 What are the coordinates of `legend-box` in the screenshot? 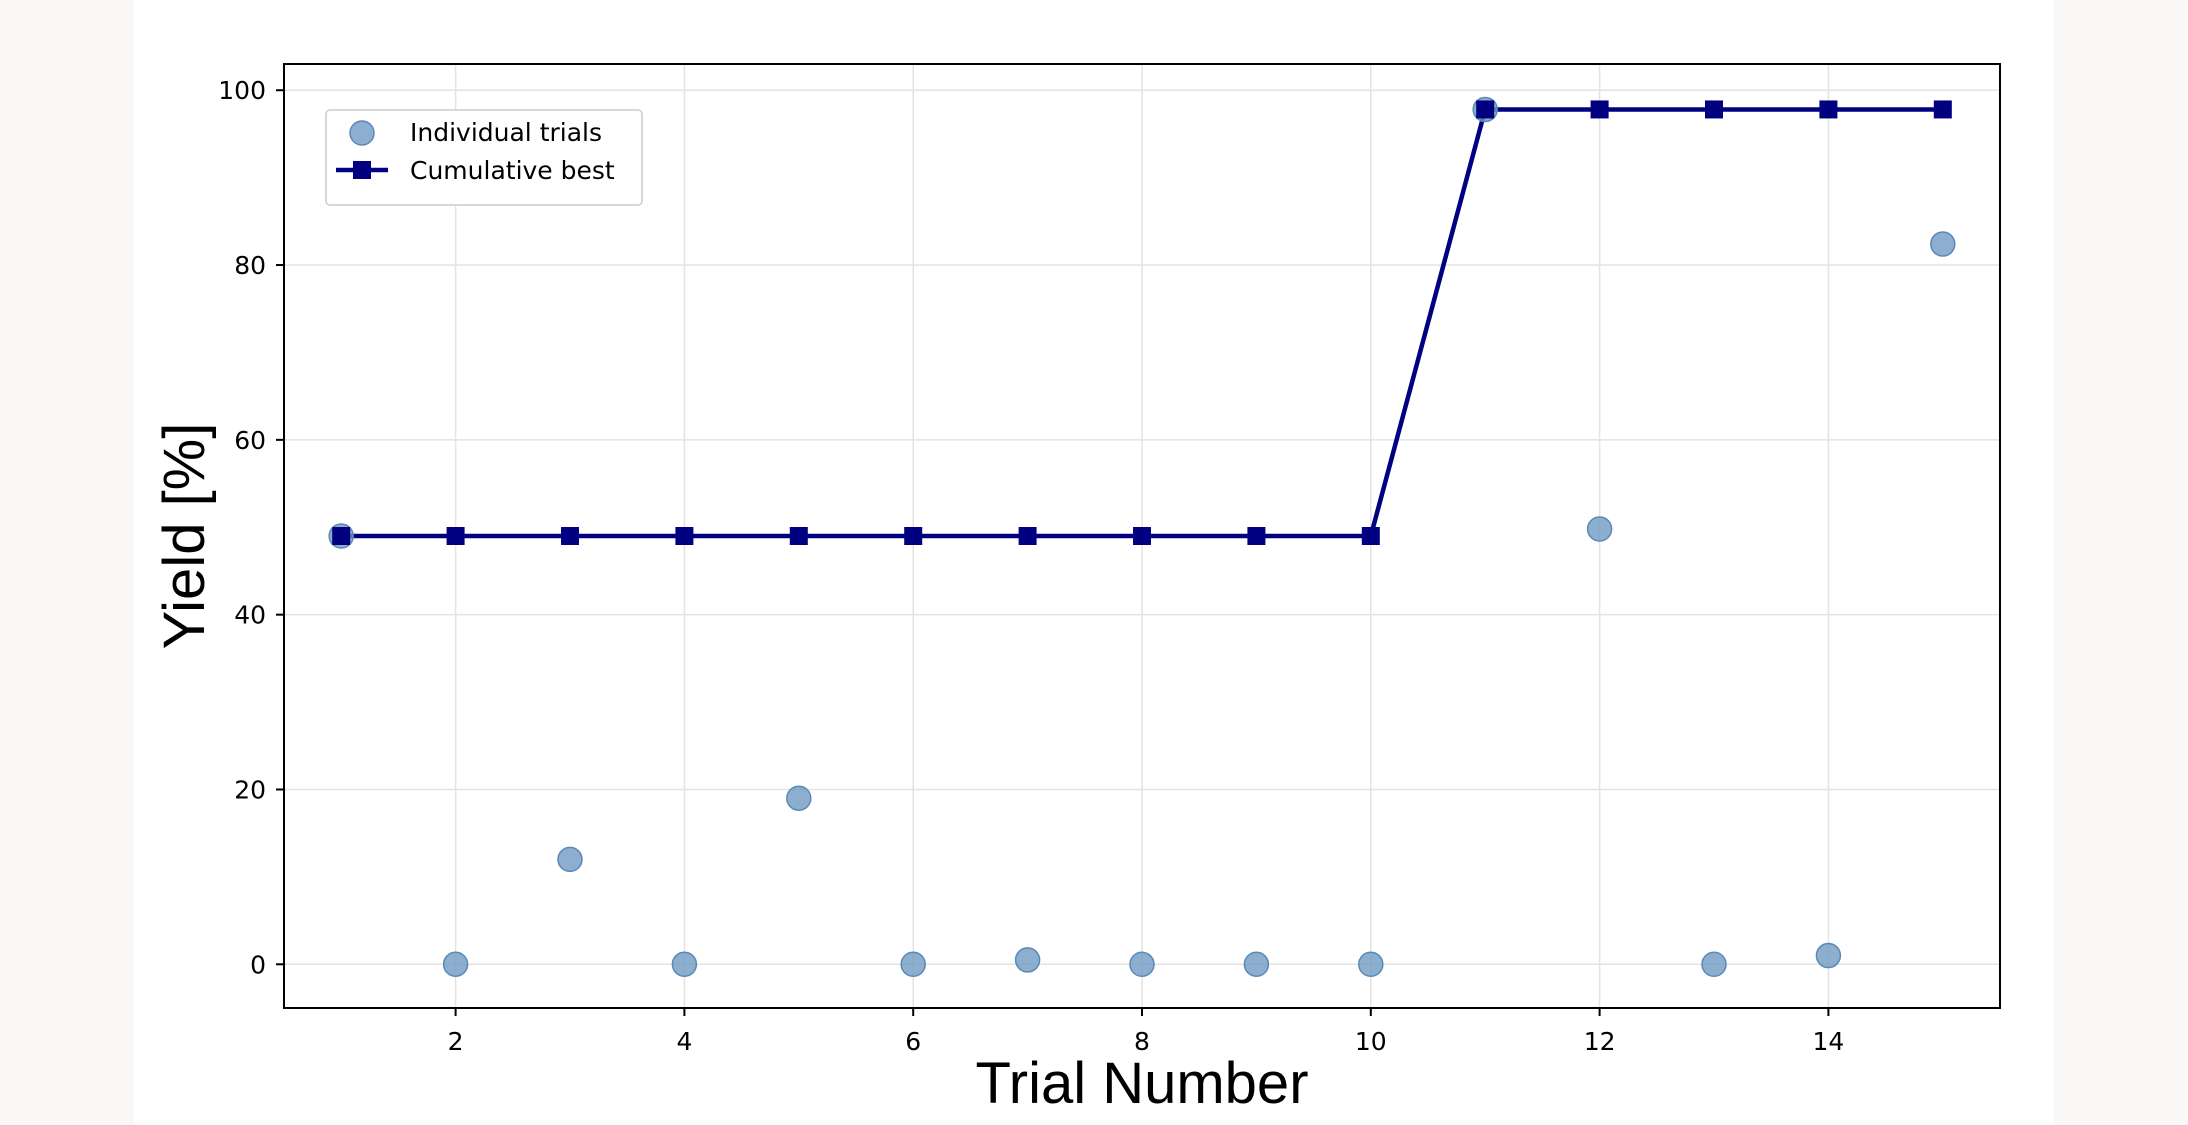 It's located at (484, 157).